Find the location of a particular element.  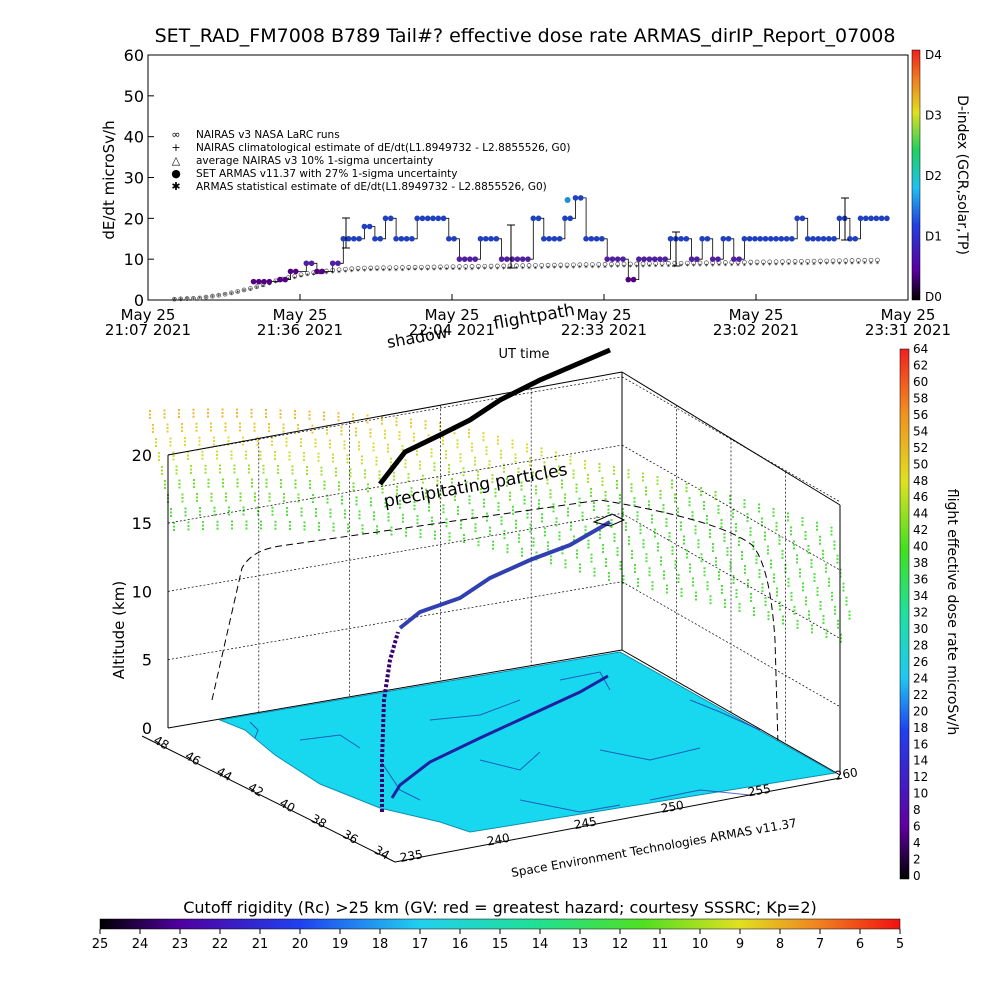

cutoff-rigidity-colorbar is located at coordinates (500, 924).